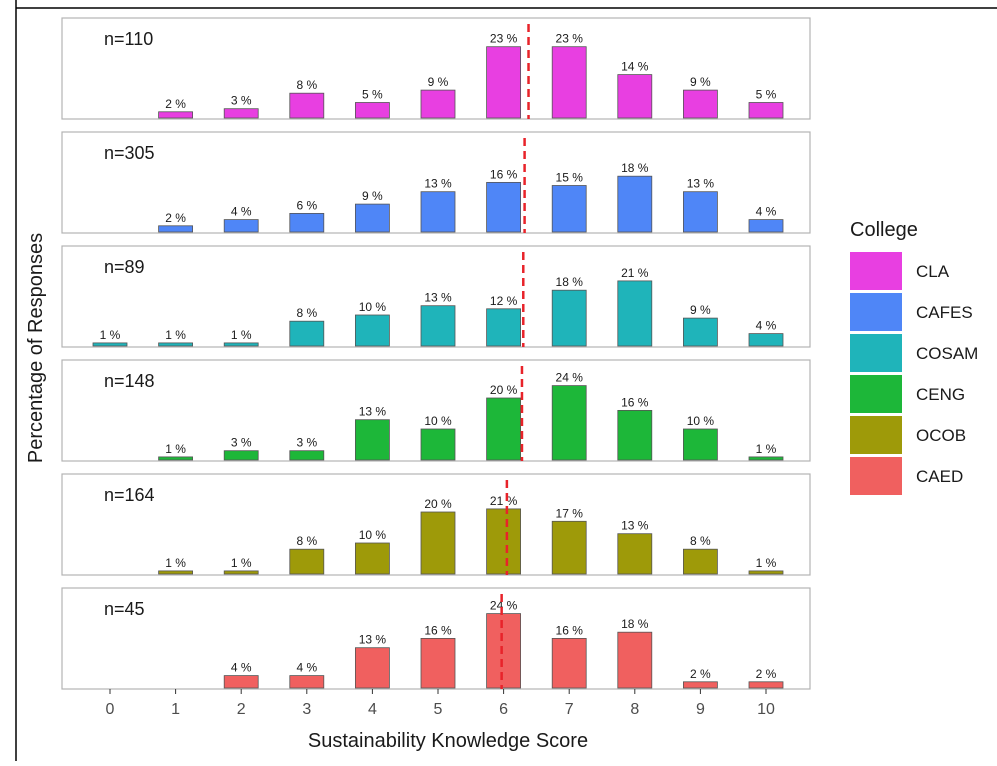 This screenshot has height=766, width=997. I want to click on legend-entry-ceng: CENG, so click(907, 394).